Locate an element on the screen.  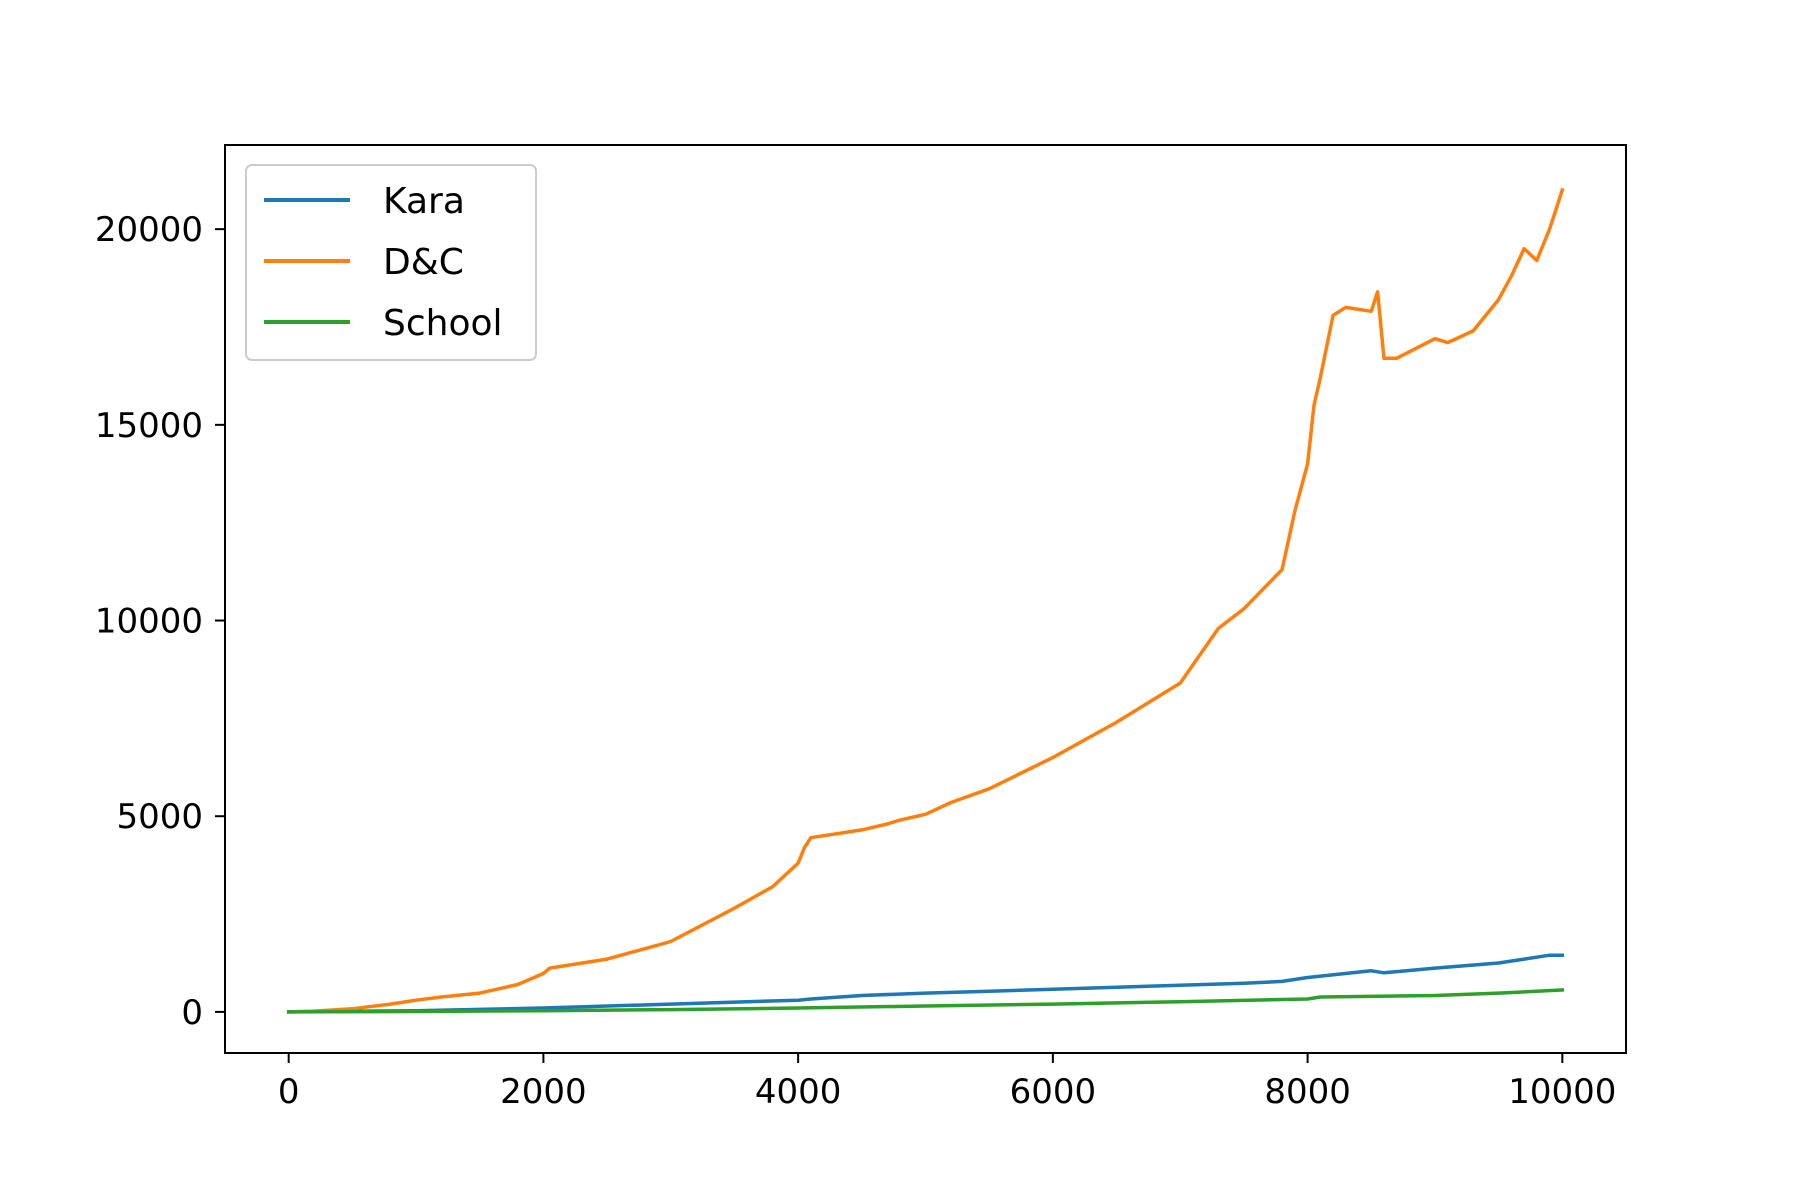
x-tick-label-3: 6000 is located at coordinates (1053, 1092).